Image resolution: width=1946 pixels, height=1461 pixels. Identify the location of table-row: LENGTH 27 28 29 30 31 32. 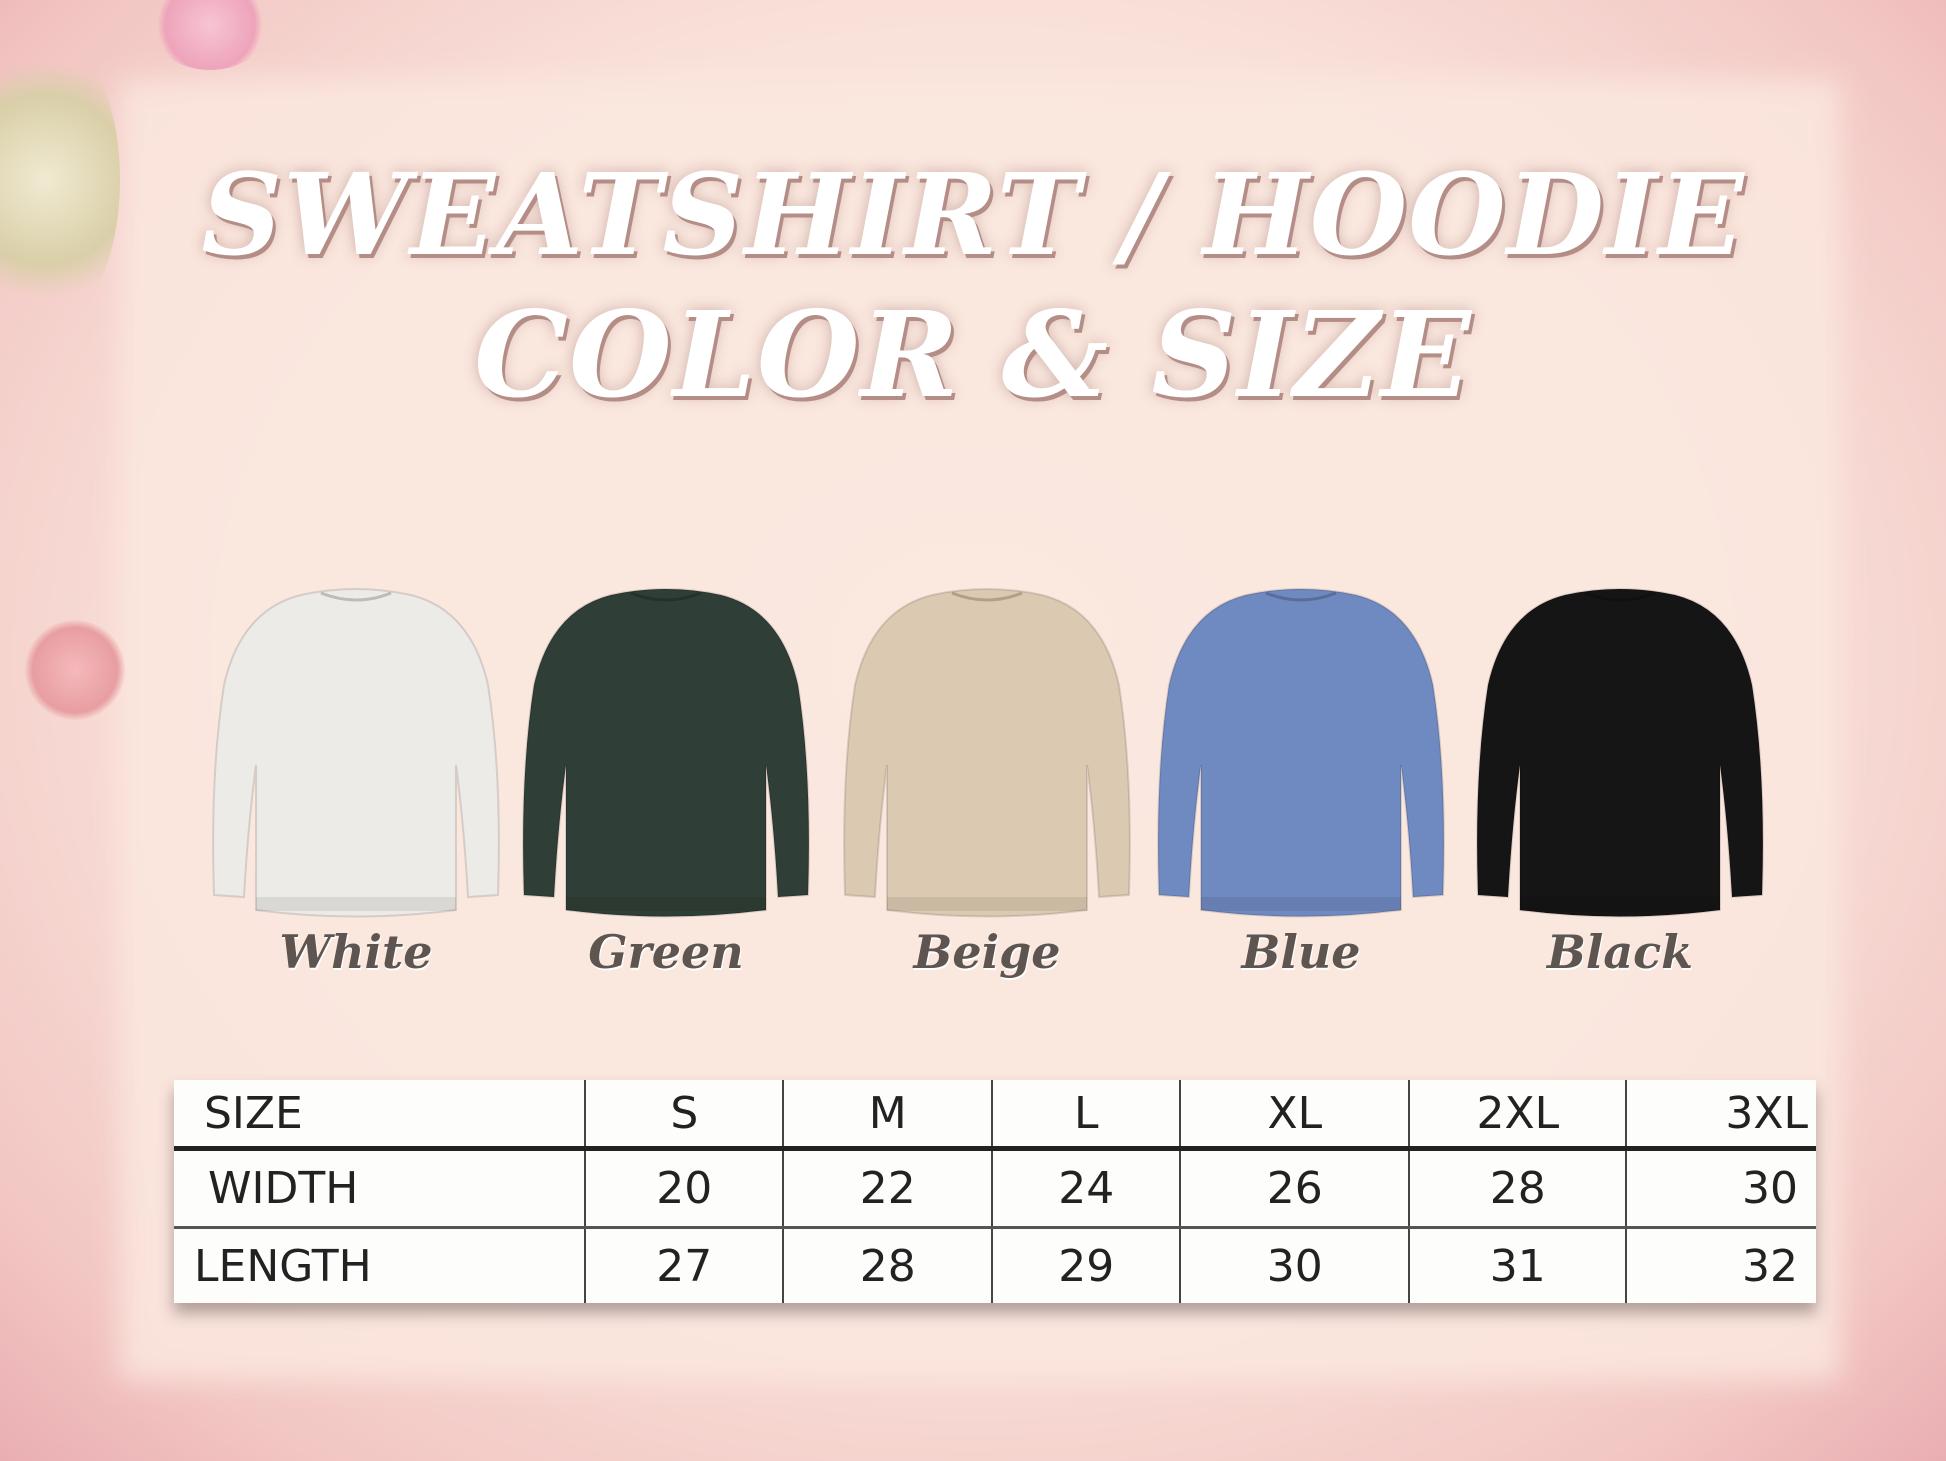
(995, 1265).